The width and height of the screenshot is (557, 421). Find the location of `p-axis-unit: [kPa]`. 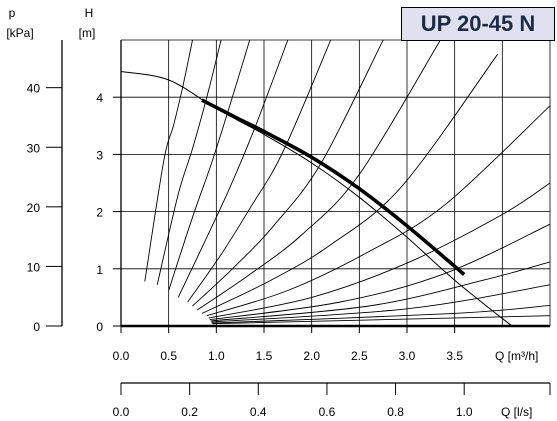

p-axis-unit: [kPa] is located at coordinates (19, 33).